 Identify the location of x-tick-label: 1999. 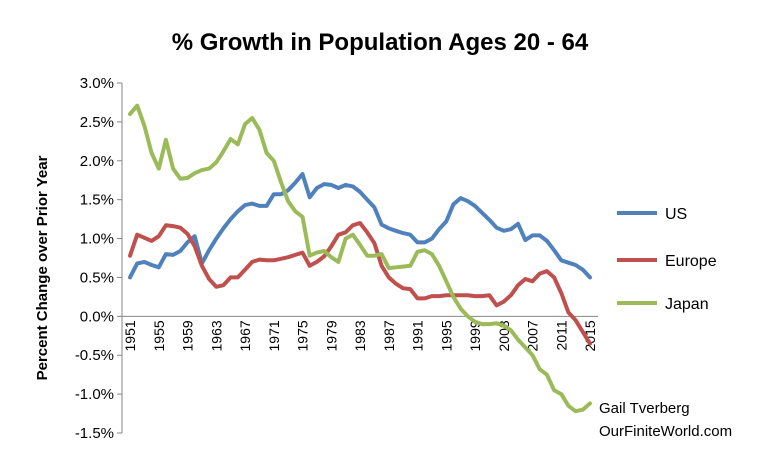
(475, 335).